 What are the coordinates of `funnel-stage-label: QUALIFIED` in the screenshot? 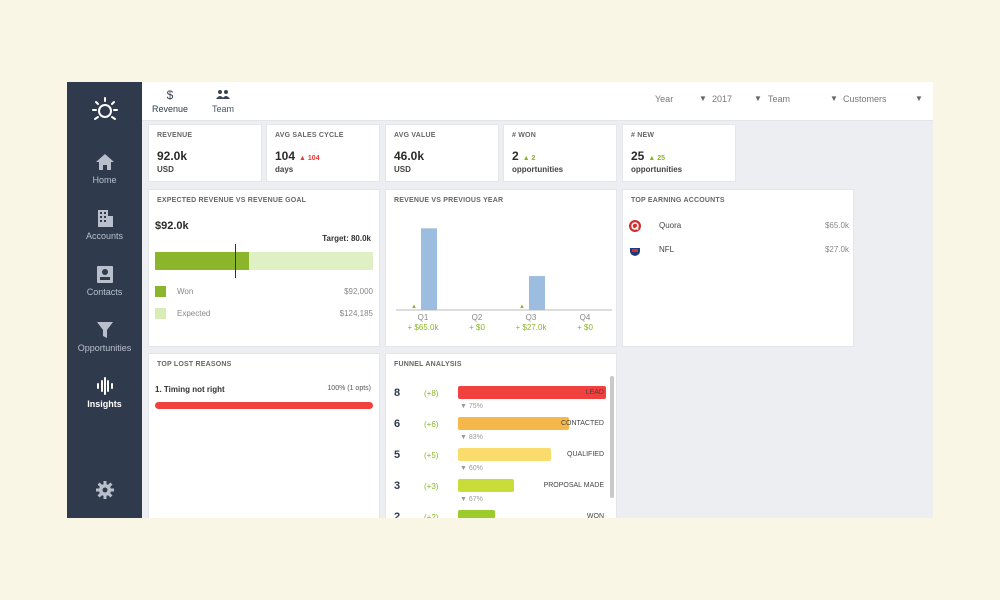 It's located at (585, 454).